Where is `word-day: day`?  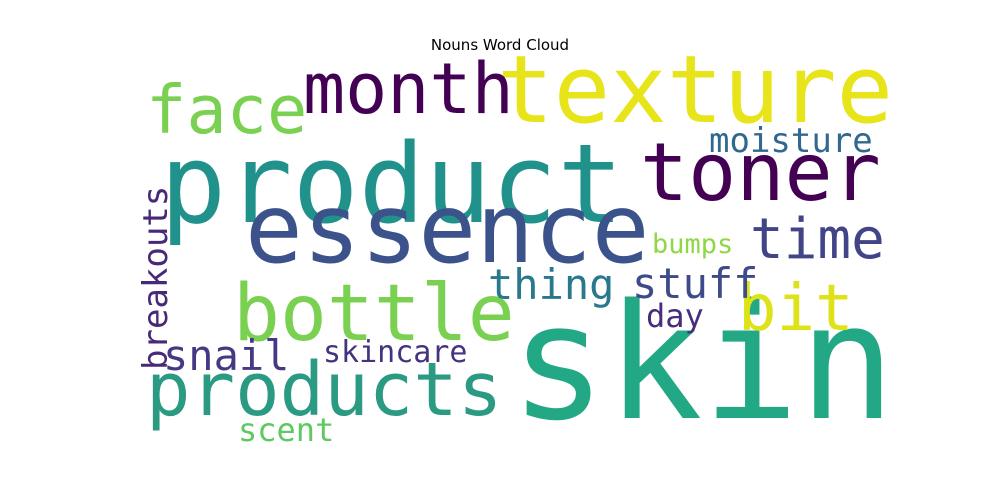 word-day: day is located at coordinates (675, 316).